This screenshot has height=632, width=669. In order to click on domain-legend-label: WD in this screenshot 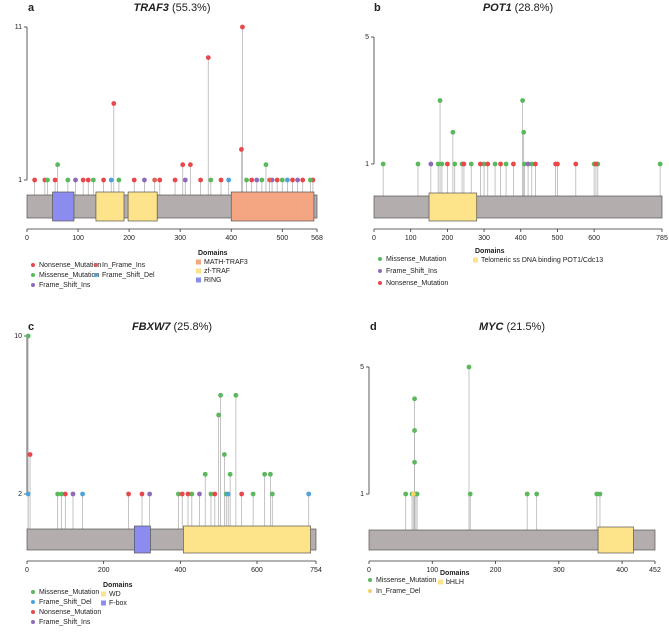, I will do `click(115, 594)`.